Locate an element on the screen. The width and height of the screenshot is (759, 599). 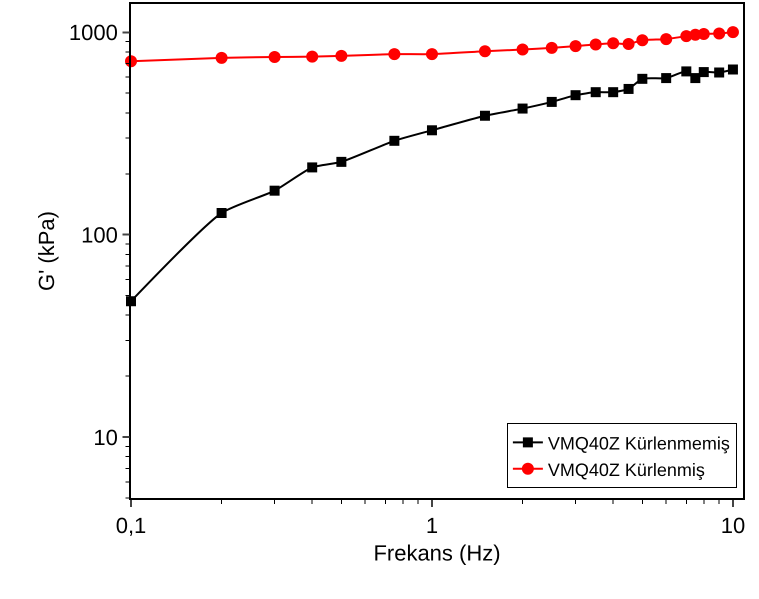
legend-label: VMQ40Z Kürlenmemiş is located at coordinates (639, 443).